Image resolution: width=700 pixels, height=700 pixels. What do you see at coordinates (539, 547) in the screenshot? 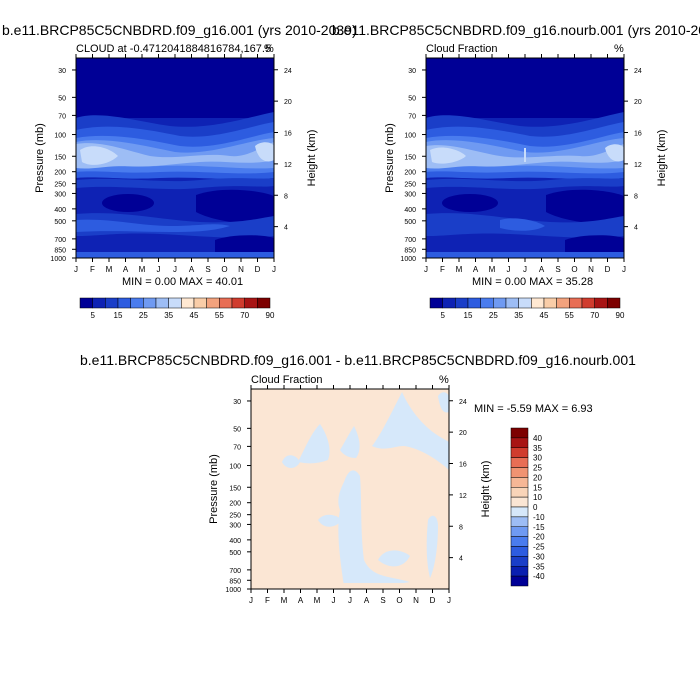
I see `colorbar-label: -25` at bounding box center [539, 547].